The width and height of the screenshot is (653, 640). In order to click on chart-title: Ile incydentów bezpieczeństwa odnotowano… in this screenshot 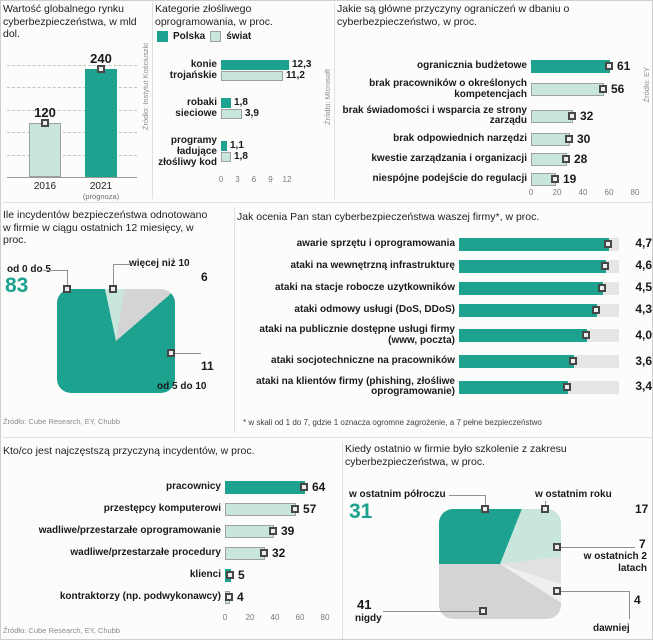, I will do `click(105, 228)`.